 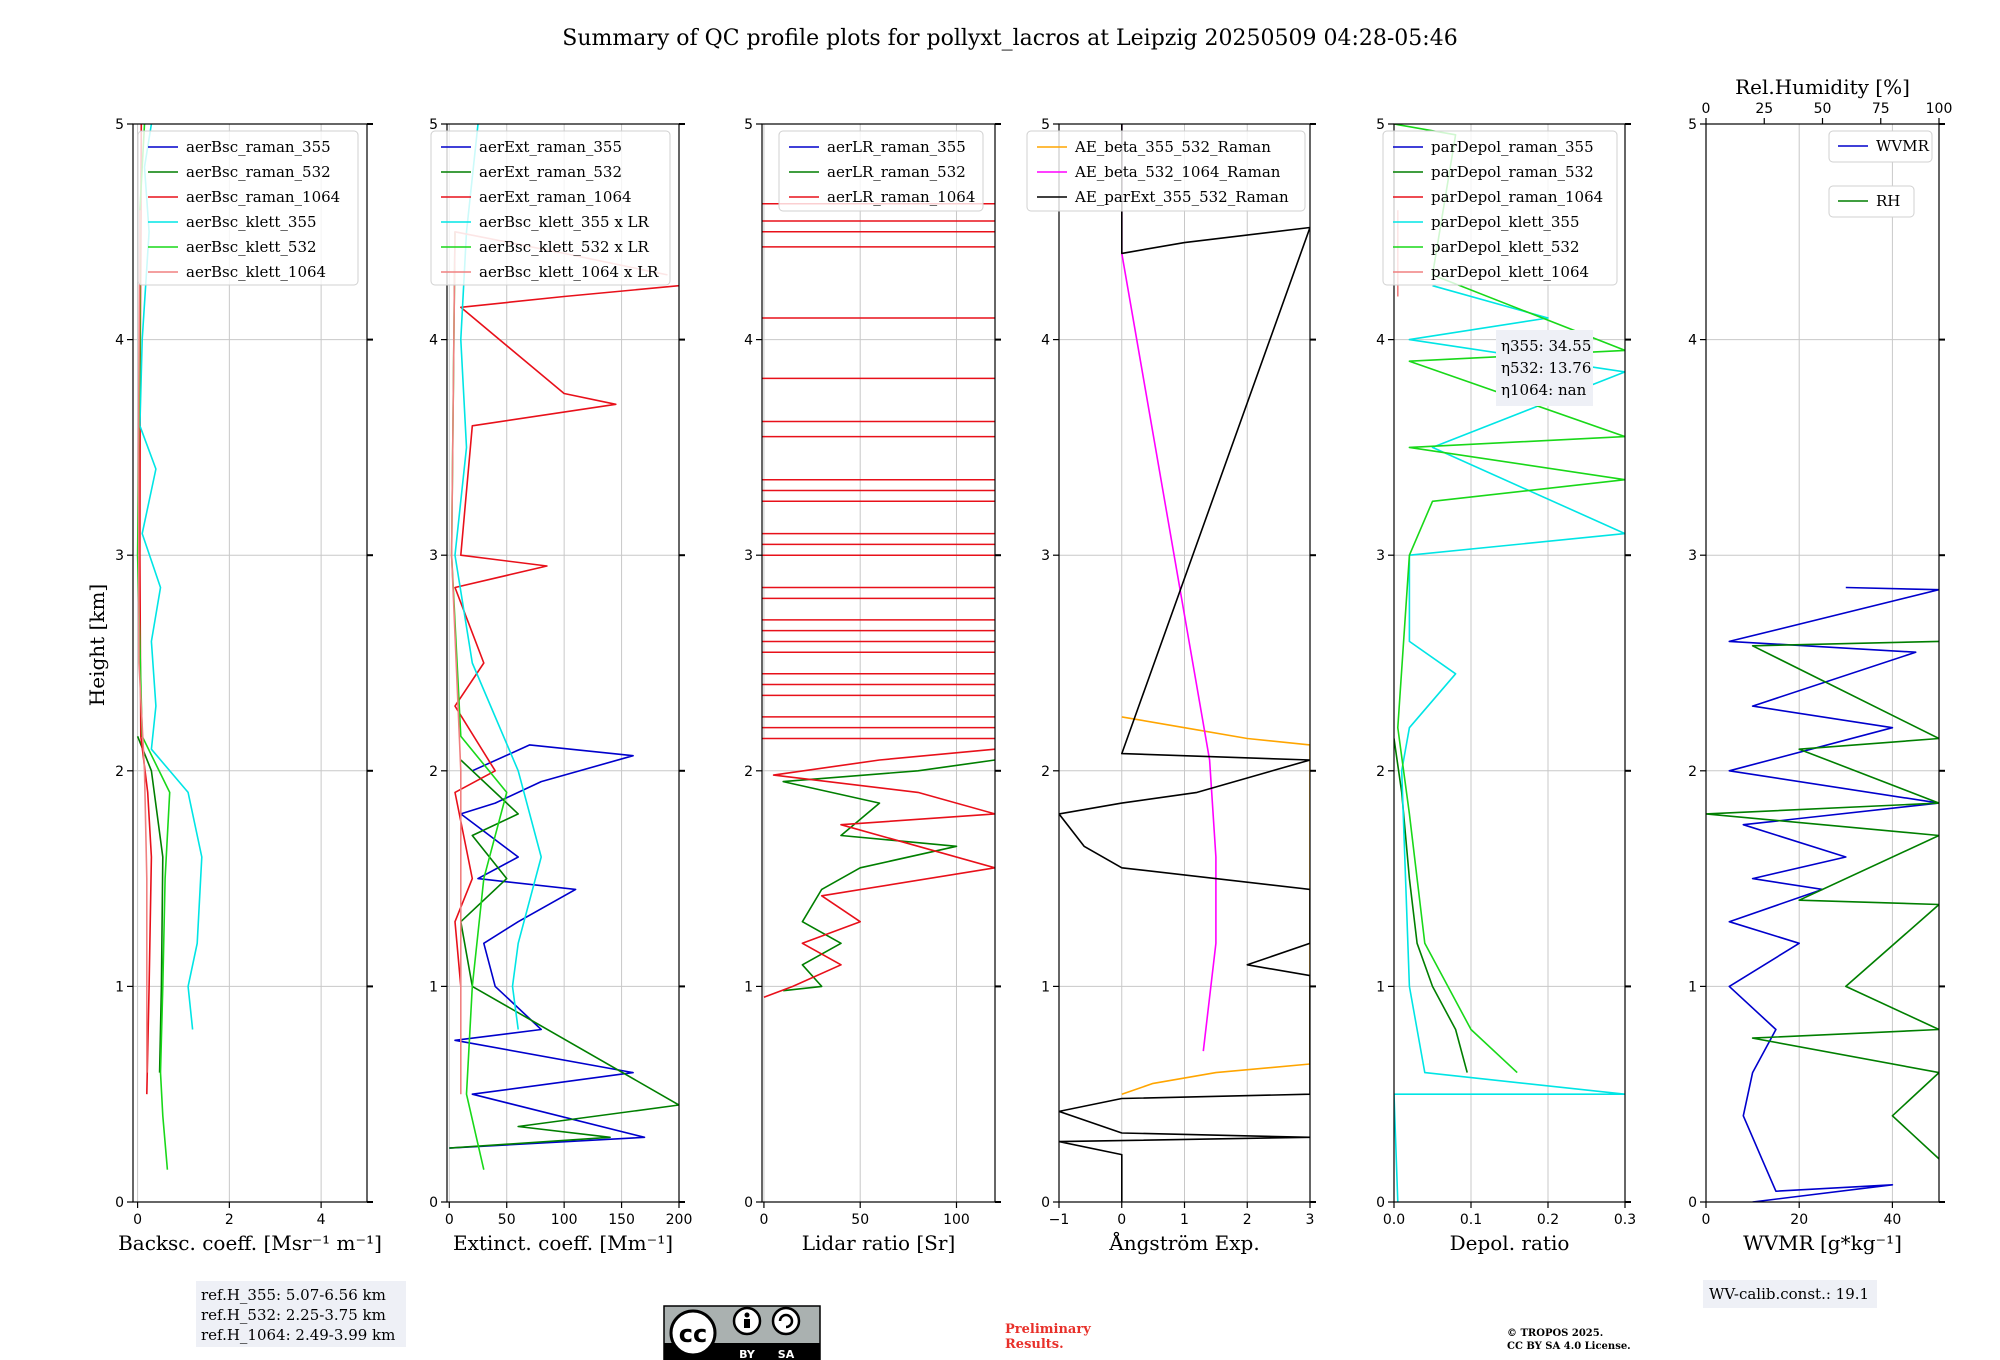 What do you see at coordinates (550, 172) in the screenshot?
I see `legend-label: aerExt_raman_532` at bounding box center [550, 172].